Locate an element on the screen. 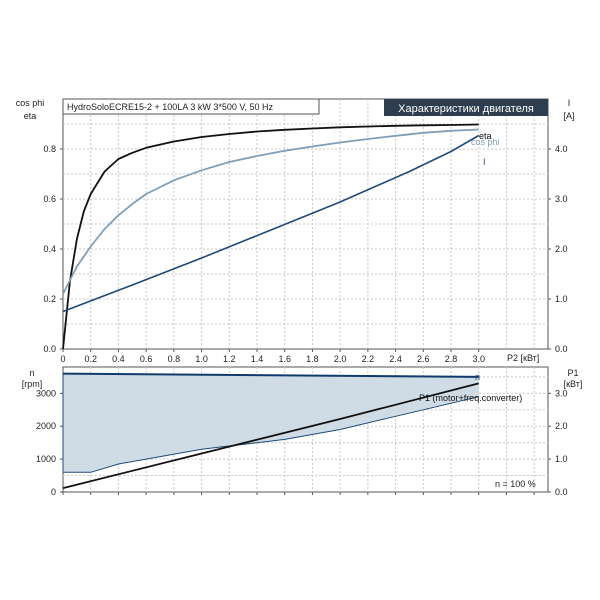 The image size is (600, 600). bottom-y-left-tick-label: 0 is located at coordinates (53, 492).